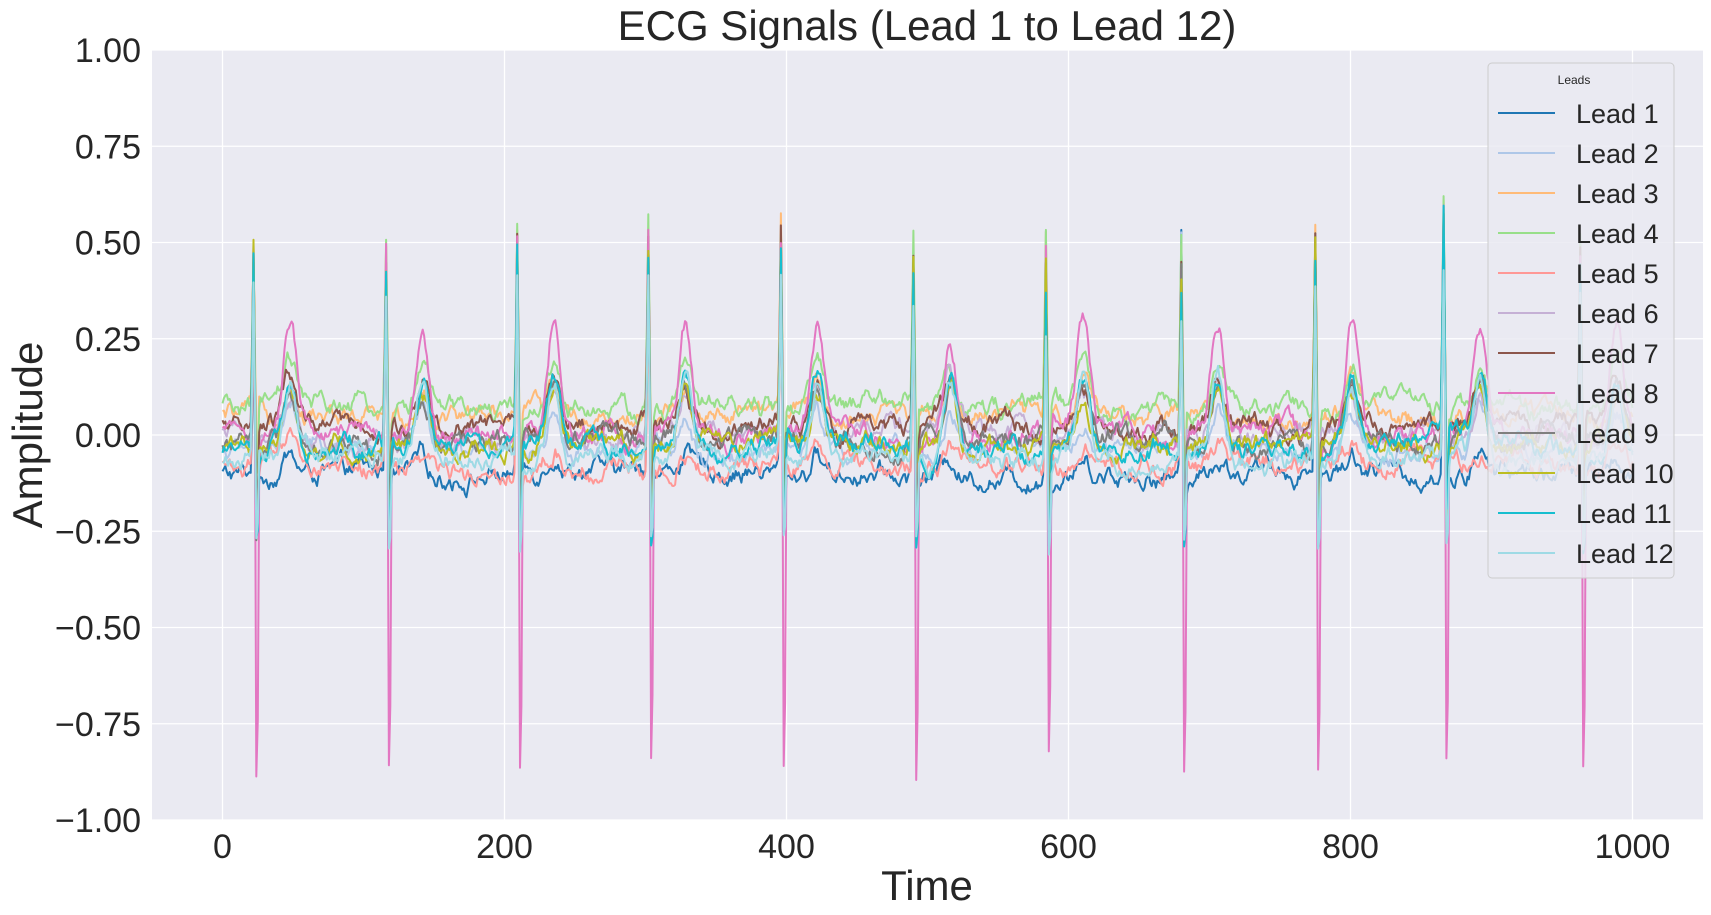 The width and height of the screenshot is (1711, 915). What do you see at coordinates (98, 629) in the screenshot?
I see `y-tick-label: −0.50` at bounding box center [98, 629].